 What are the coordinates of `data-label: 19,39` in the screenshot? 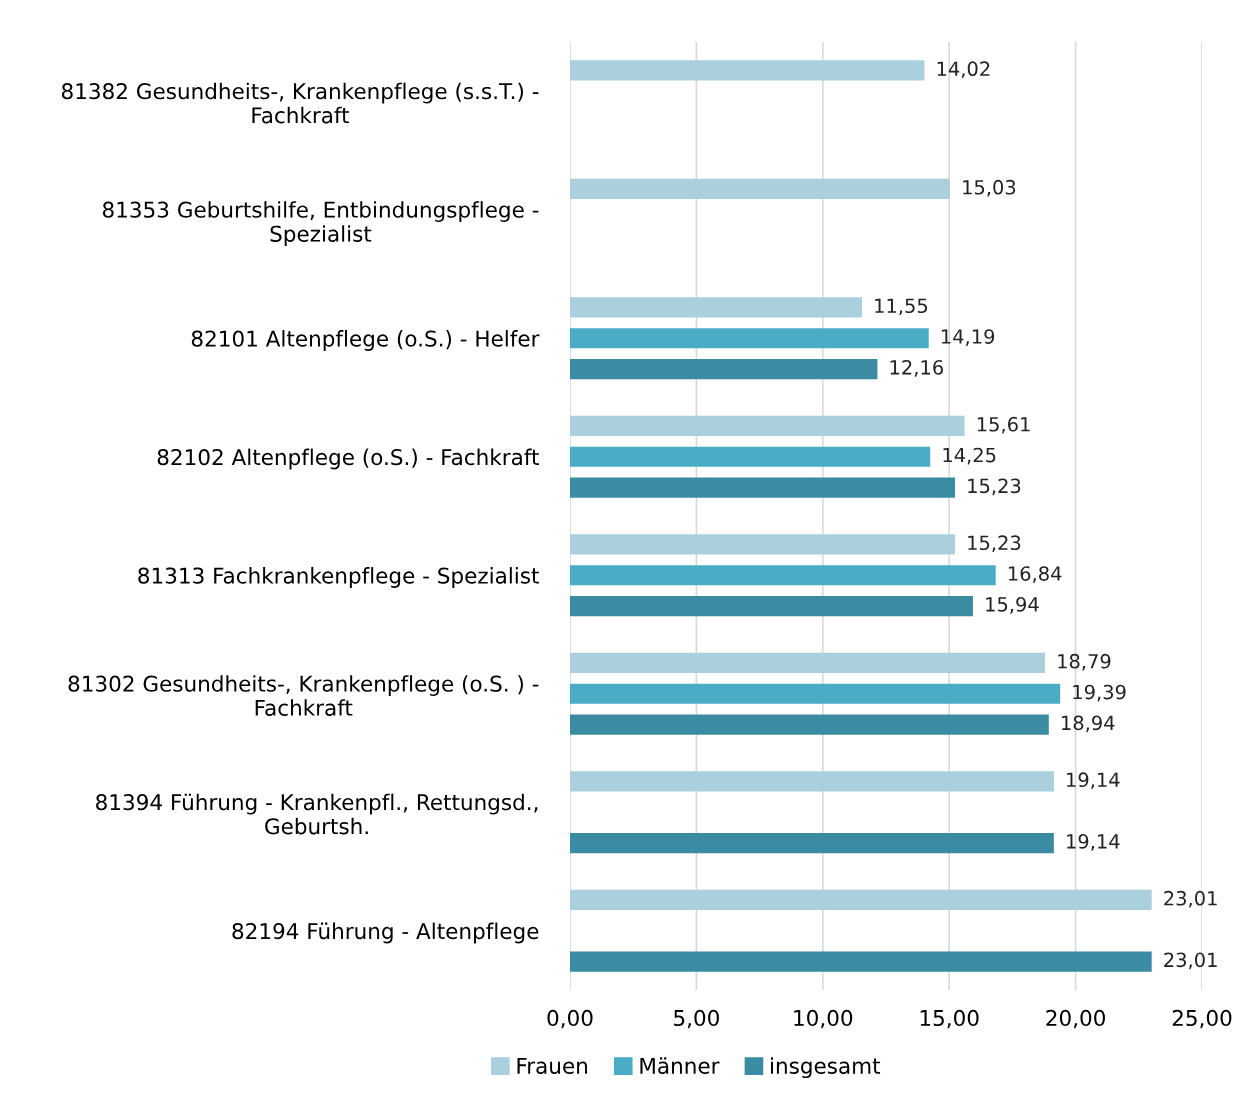 It's located at (1099, 693).